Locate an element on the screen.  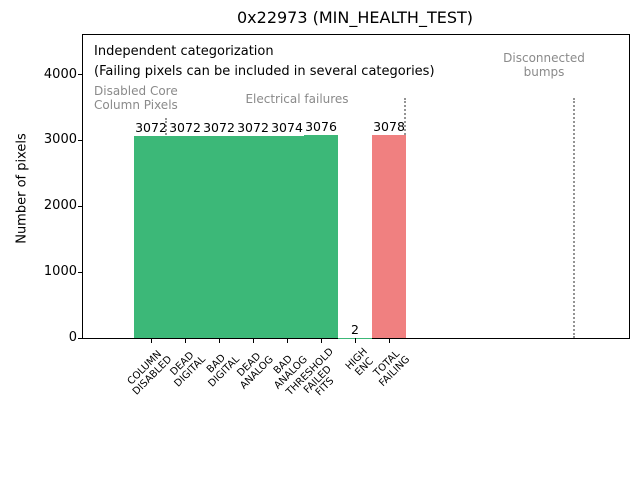
section-label-disconnected-bumps: Disconnected bumps is located at coordinates (544, 65).